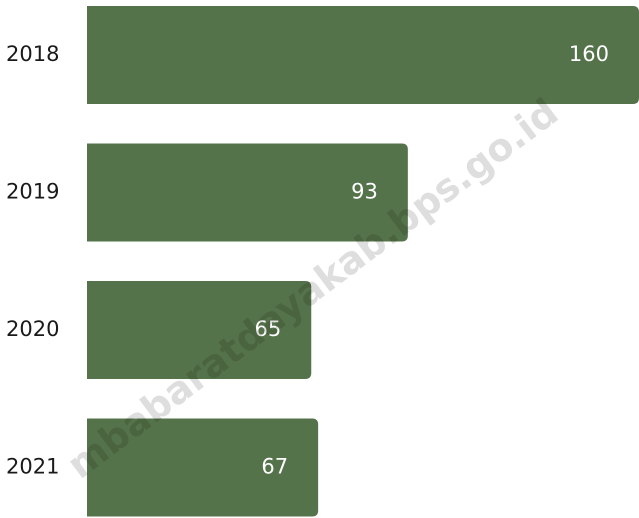 This screenshot has width=639, height=518. I want to click on bar-2019, so click(247, 192).